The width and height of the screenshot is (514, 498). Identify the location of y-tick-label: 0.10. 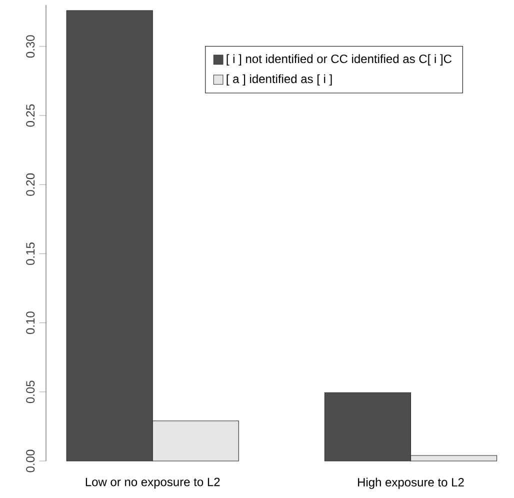
(30, 323).